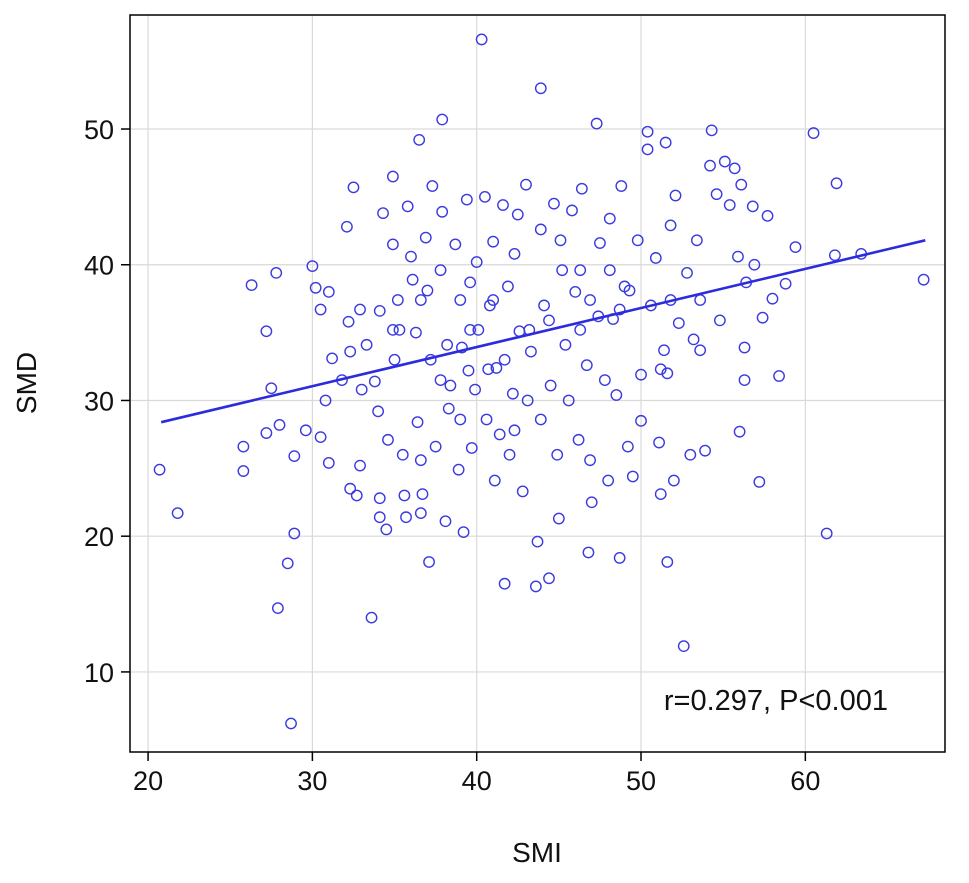 The image size is (969, 883). Describe the element at coordinates (99, 266) in the screenshot. I see `y-tick-label: 40` at that location.